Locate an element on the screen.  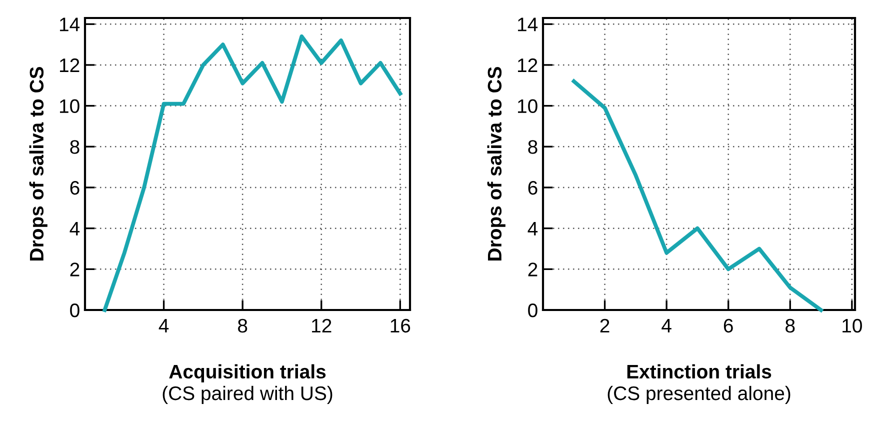
x-tick-label: 12 is located at coordinates (322, 325).